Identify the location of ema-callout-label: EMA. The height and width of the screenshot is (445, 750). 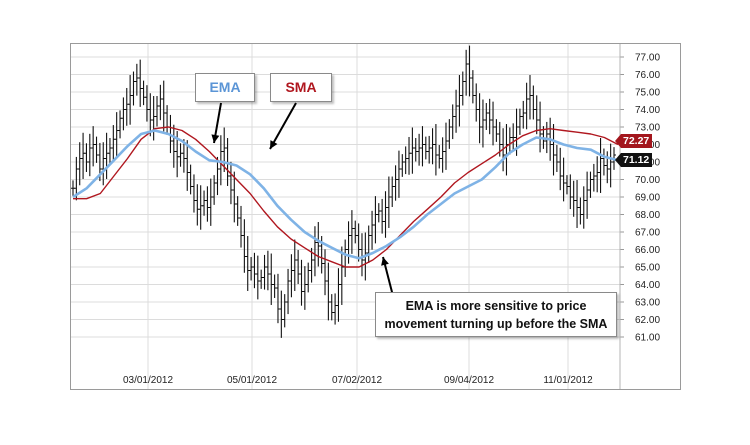
(225, 87).